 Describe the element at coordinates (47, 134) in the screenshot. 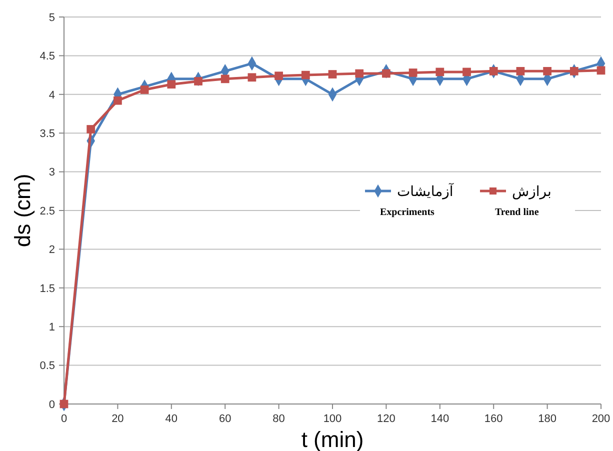

I see `y-tick-label: 3.5` at that location.